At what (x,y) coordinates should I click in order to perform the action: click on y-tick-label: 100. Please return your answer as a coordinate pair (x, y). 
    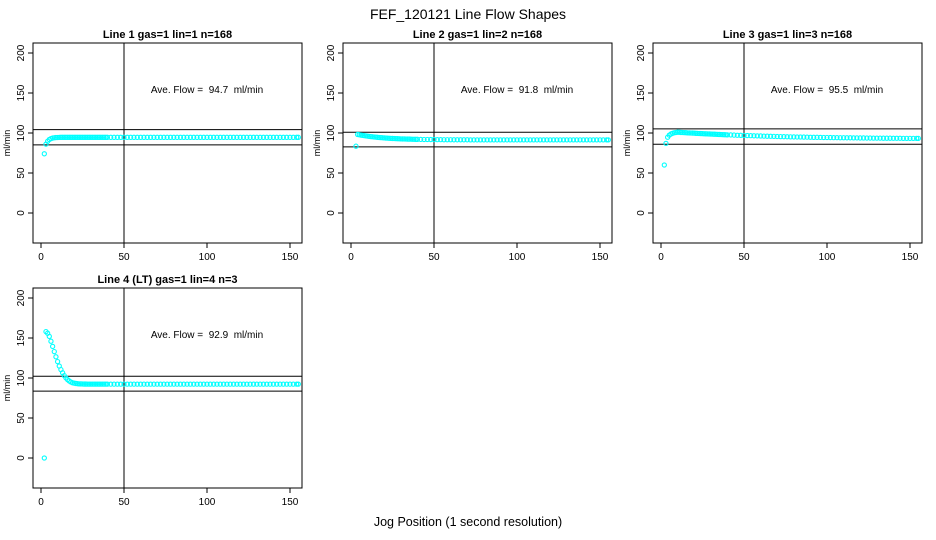
    Looking at the image, I should click on (21, 132).